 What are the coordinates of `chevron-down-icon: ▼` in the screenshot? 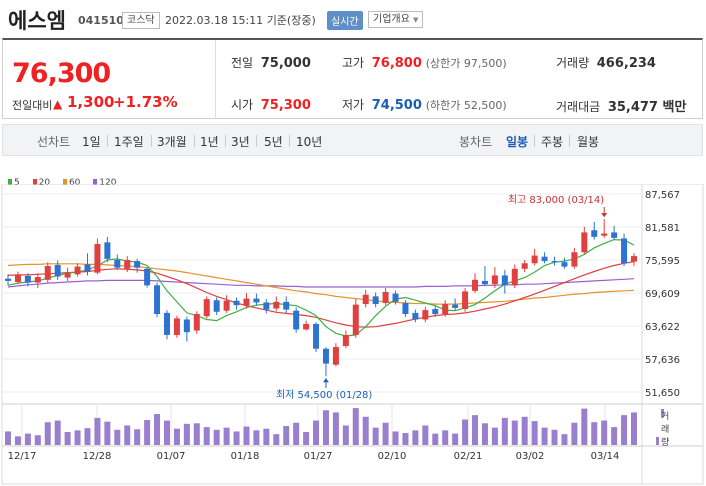 It's located at (416, 20).